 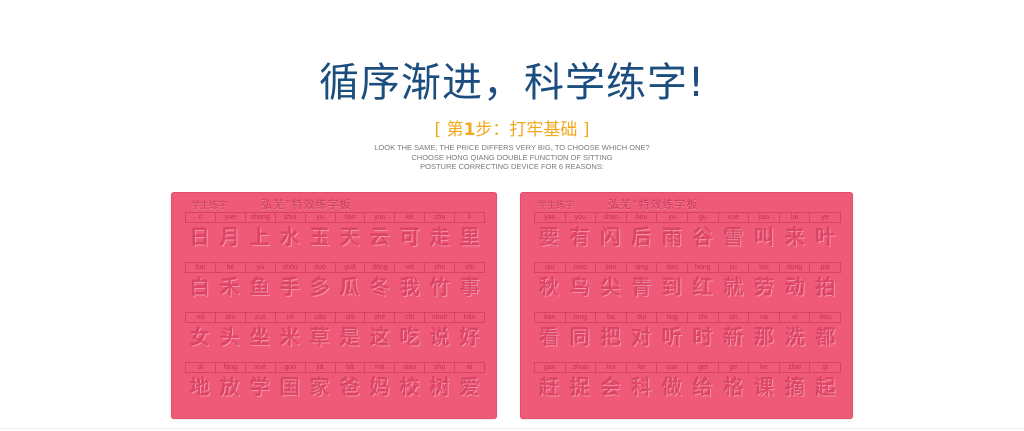 What do you see at coordinates (549, 237) in the screenshot?
I see `character-cell: 要` at bounding box center [549, 237].